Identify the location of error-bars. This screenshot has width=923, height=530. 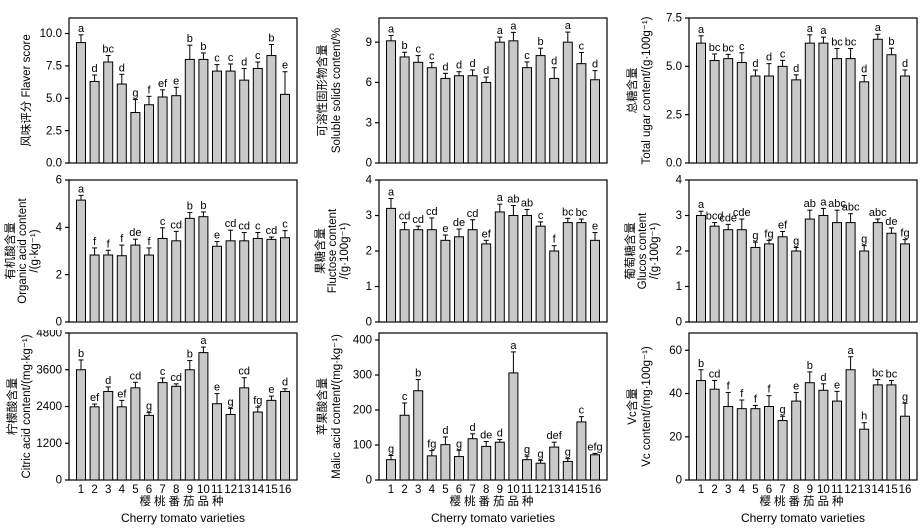
(493, 224).